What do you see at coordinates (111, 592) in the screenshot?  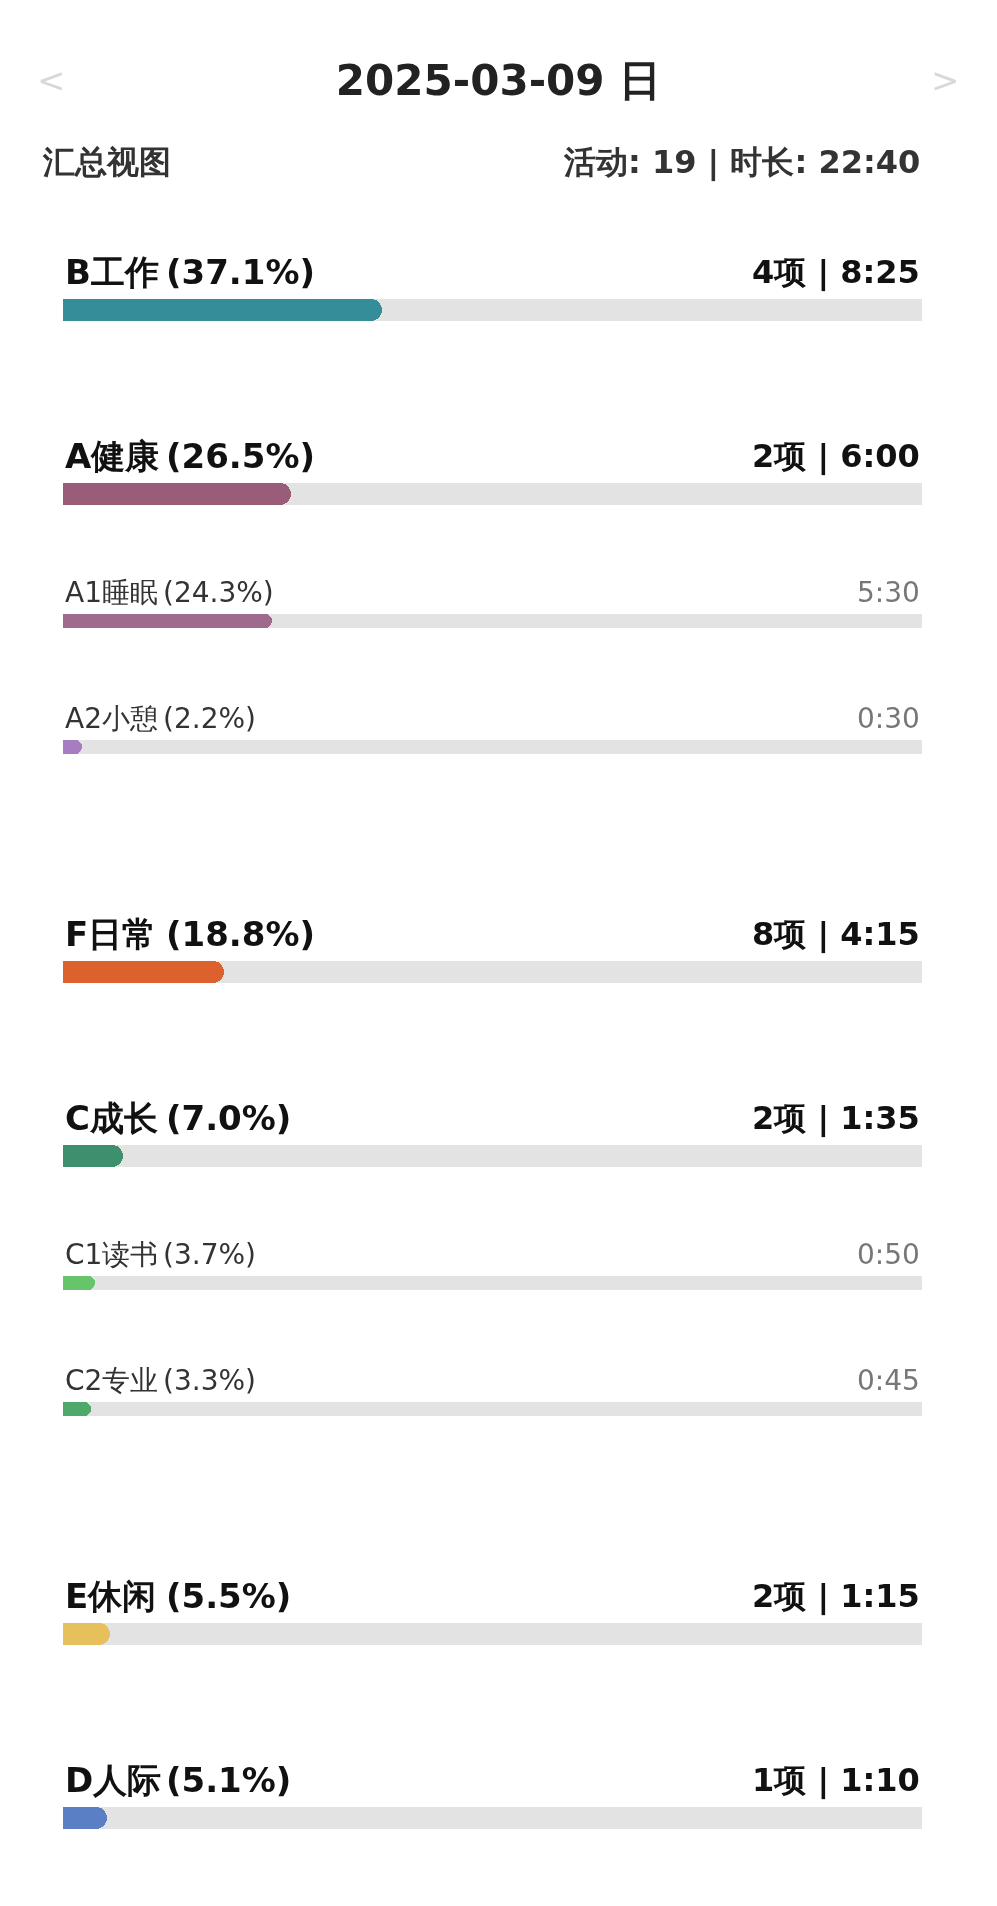 I see `y-tick-label: A1睡眠` at bounding box center [111, 592].